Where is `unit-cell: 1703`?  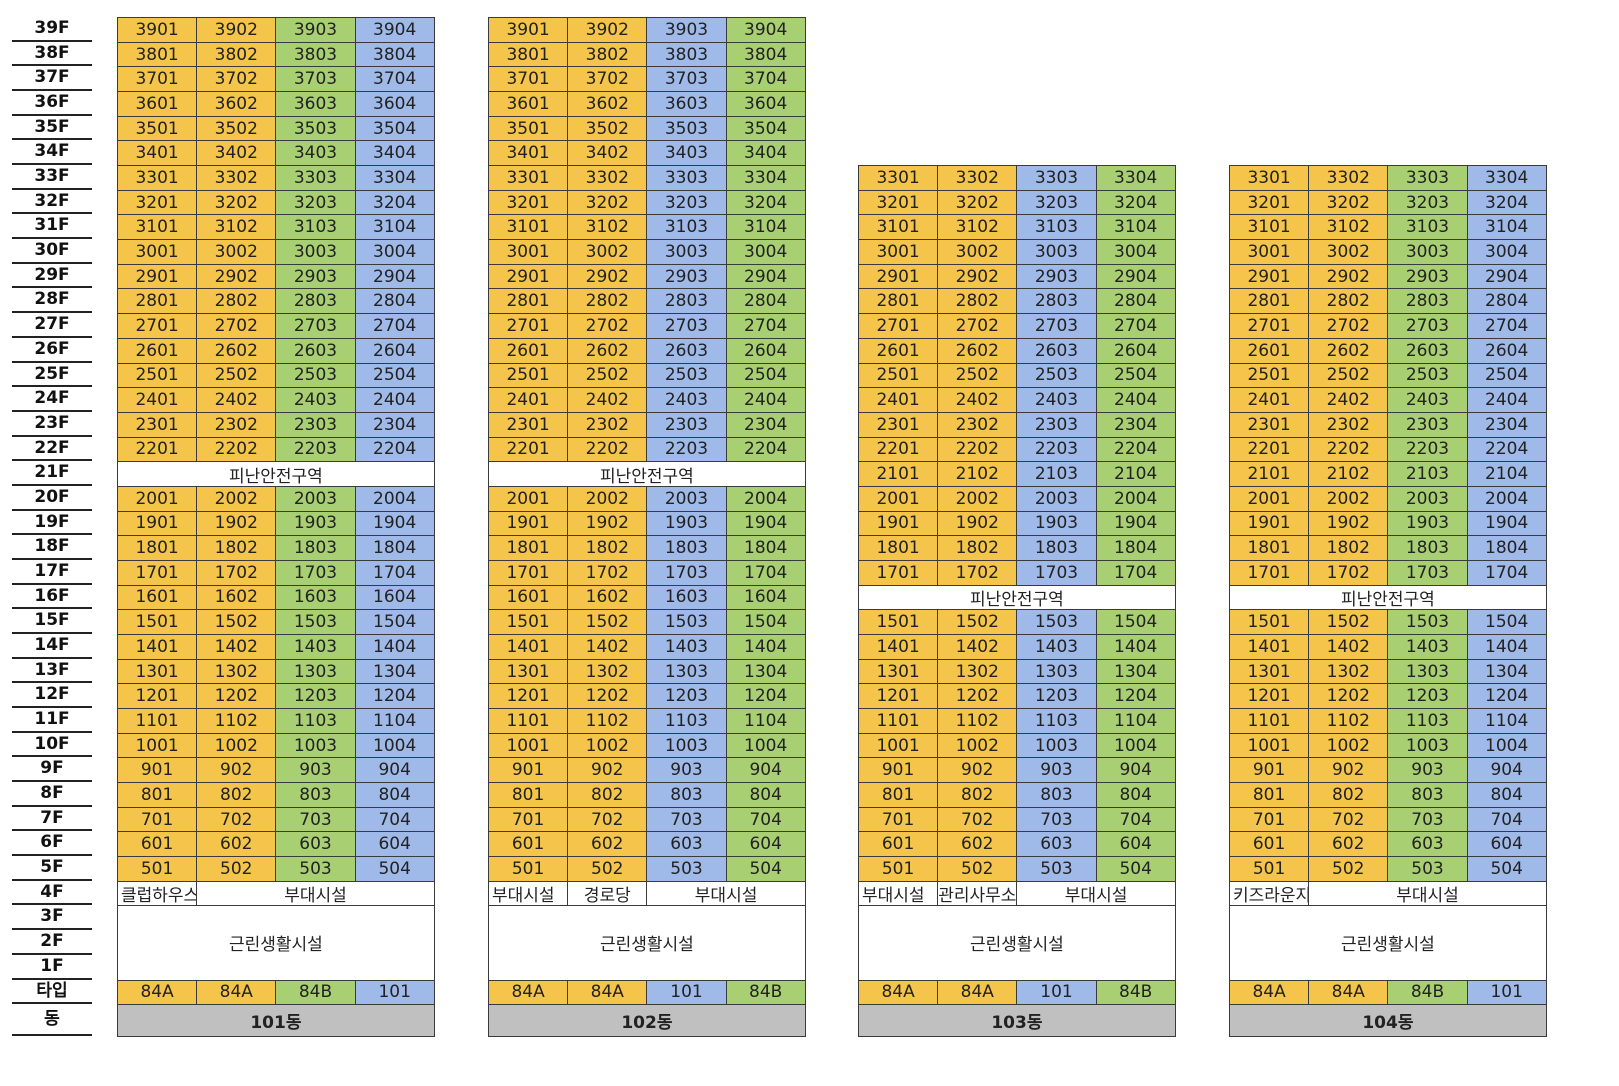 unit-cell: 1703 is located at coordinates (315, 572).